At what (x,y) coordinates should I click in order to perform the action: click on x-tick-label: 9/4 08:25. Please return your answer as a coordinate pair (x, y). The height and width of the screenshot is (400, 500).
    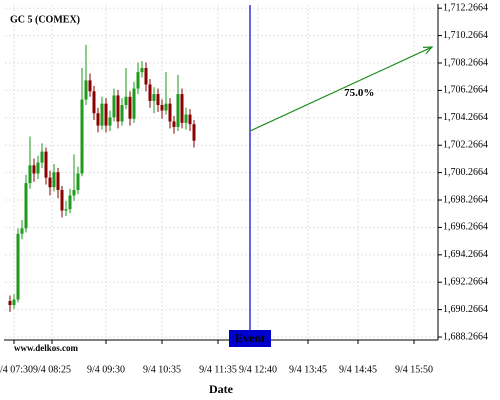
    Looking at the image, I should click on (52, 369).